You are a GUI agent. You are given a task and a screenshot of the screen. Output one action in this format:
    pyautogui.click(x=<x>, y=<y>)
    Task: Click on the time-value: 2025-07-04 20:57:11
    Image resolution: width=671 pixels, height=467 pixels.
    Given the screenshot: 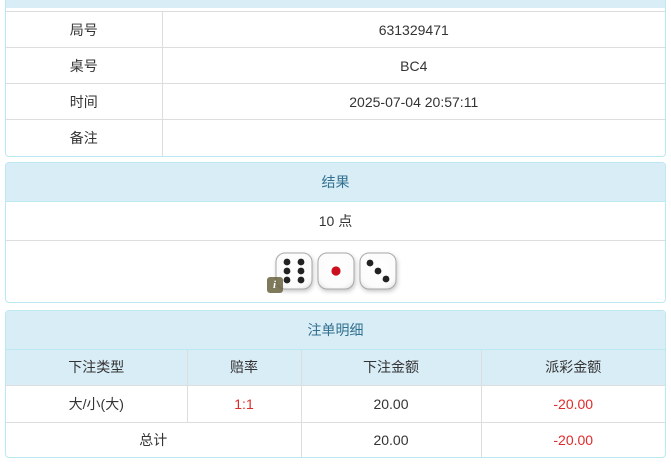 What is the action you would take?
    pyautogui.click(x=413, y=101)
    